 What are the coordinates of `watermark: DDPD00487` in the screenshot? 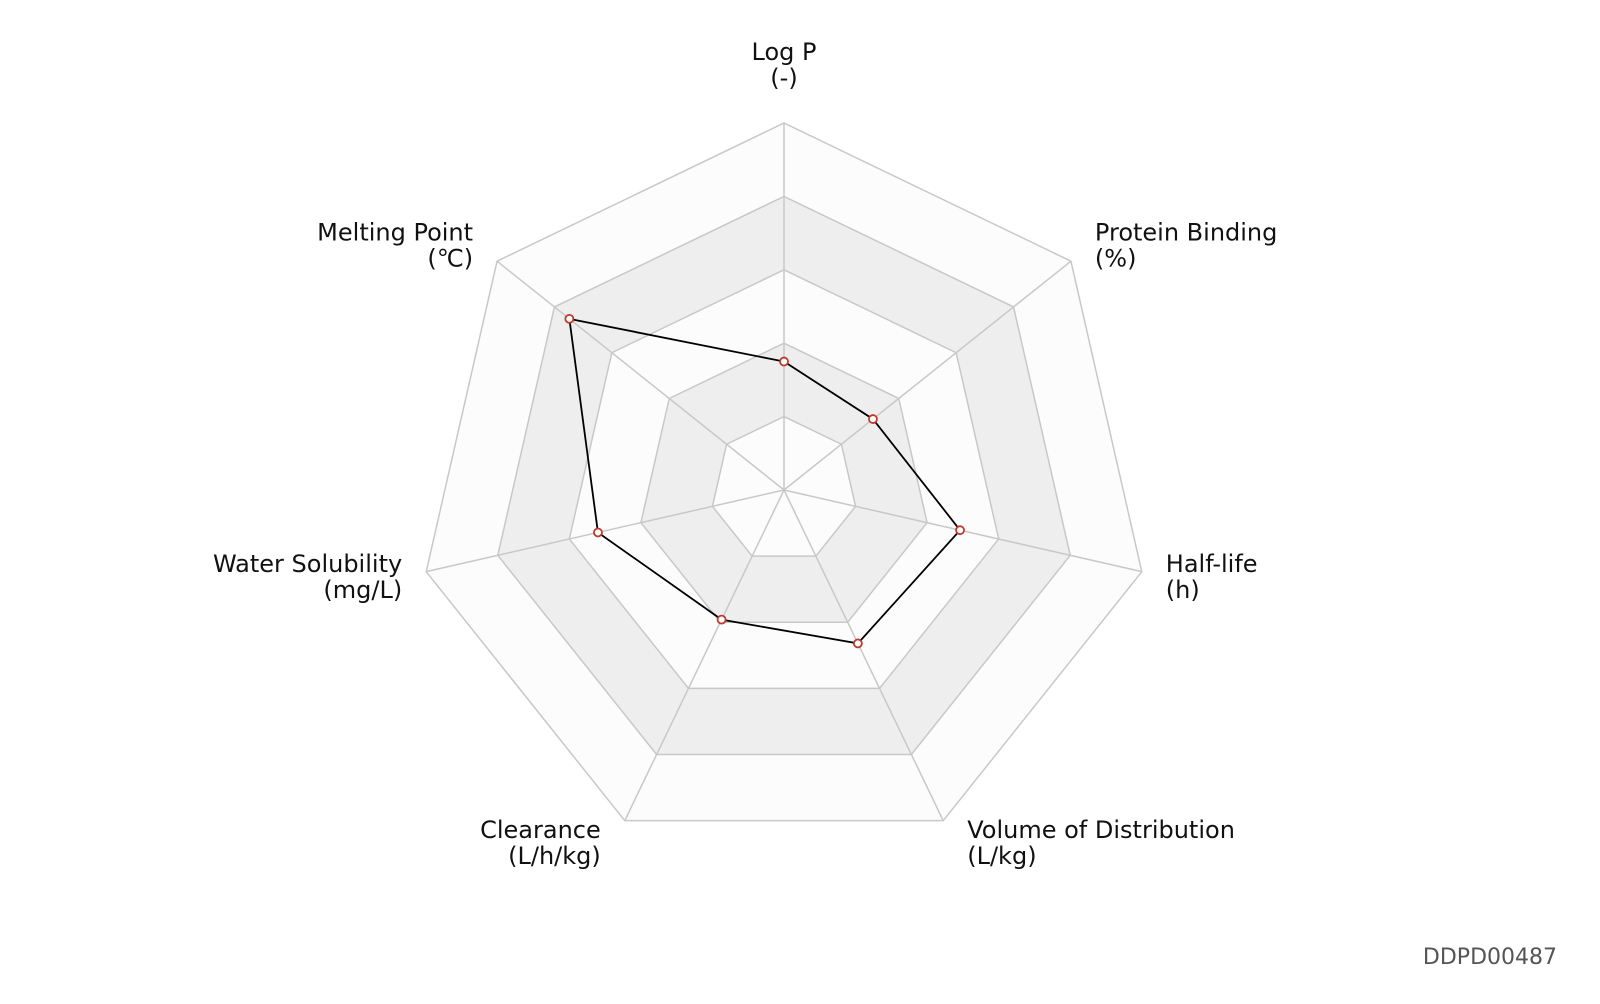 It's located at (1490, 957).